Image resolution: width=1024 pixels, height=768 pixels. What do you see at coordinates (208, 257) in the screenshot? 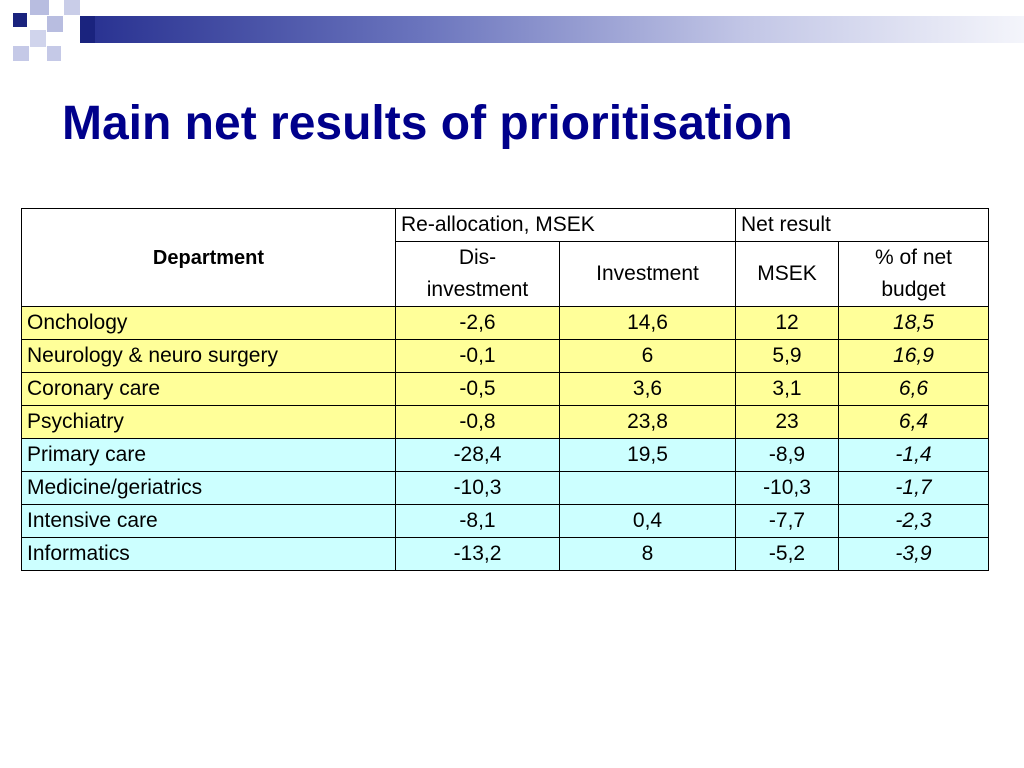
I see `header-department: Department` at bounding box center [208, 257].